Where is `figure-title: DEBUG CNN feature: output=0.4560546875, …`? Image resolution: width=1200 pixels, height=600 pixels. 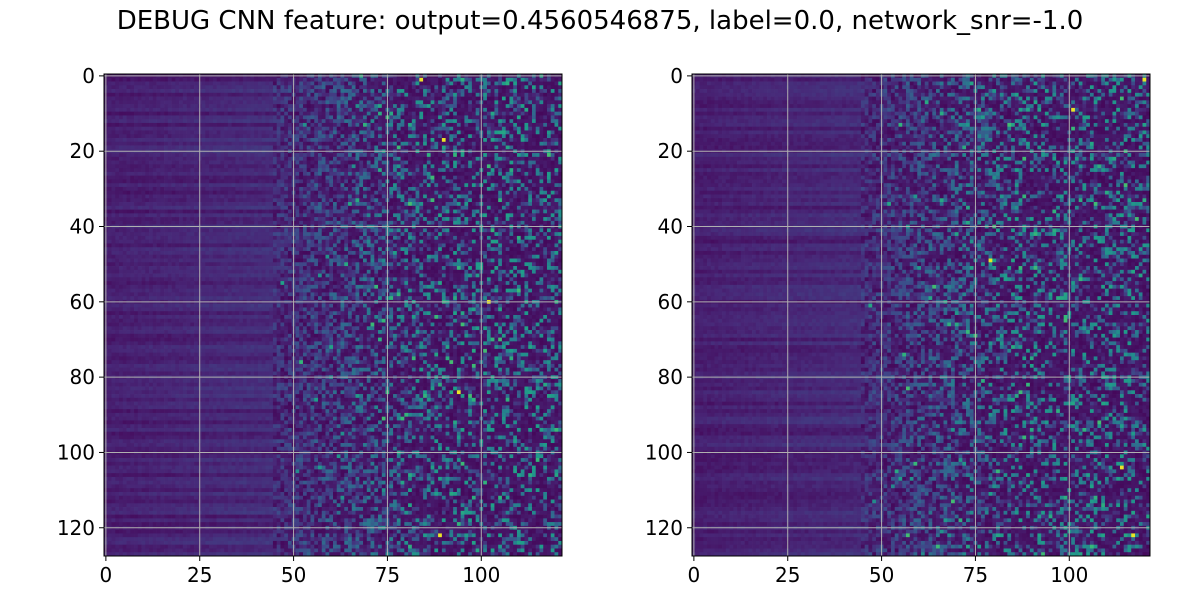
figure-title: DEBUG CNN feature: output=0.4560546875, … is located at coordinates (600, 21).